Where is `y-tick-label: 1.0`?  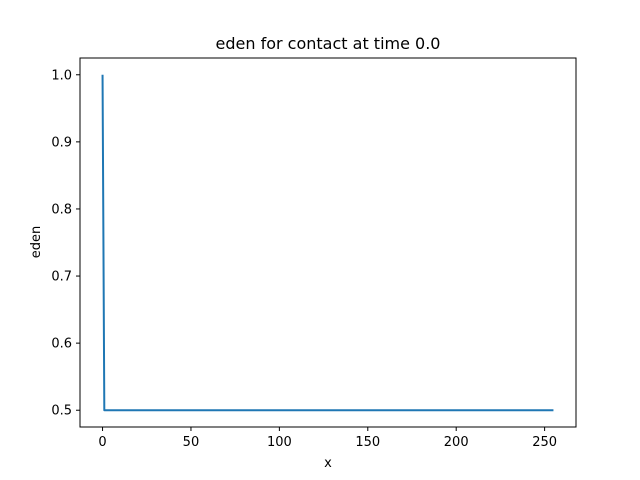 y-tick-label: 1.0 is located at coordinates (61, 75).